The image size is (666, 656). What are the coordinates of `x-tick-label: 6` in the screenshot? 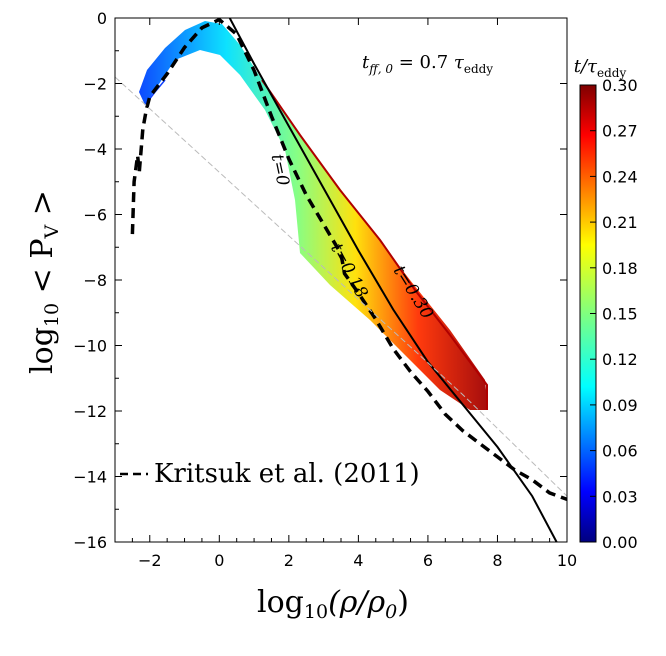 It's located at (428, 560).